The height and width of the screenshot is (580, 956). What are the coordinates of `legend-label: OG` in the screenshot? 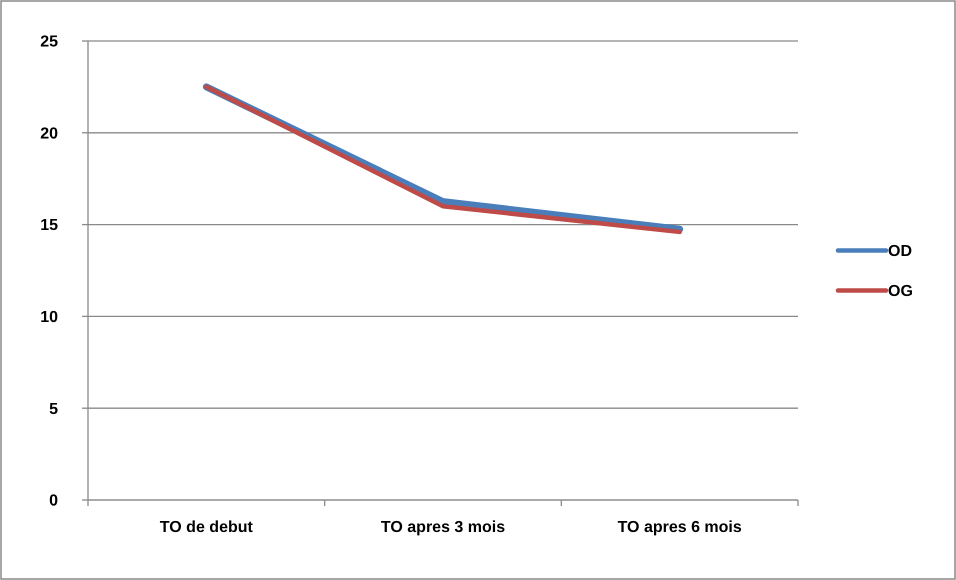 It's located at (900, 291).